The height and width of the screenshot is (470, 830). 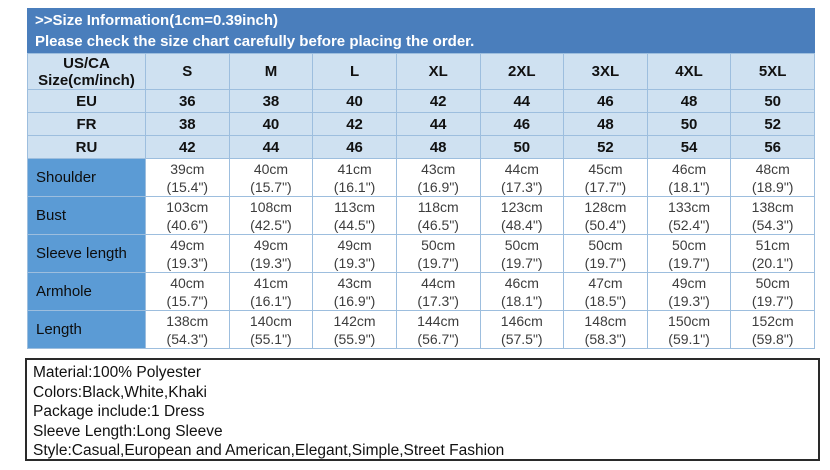 I want to click on measurement-value: 148cm (58.3"), so click(x=605, y=329).